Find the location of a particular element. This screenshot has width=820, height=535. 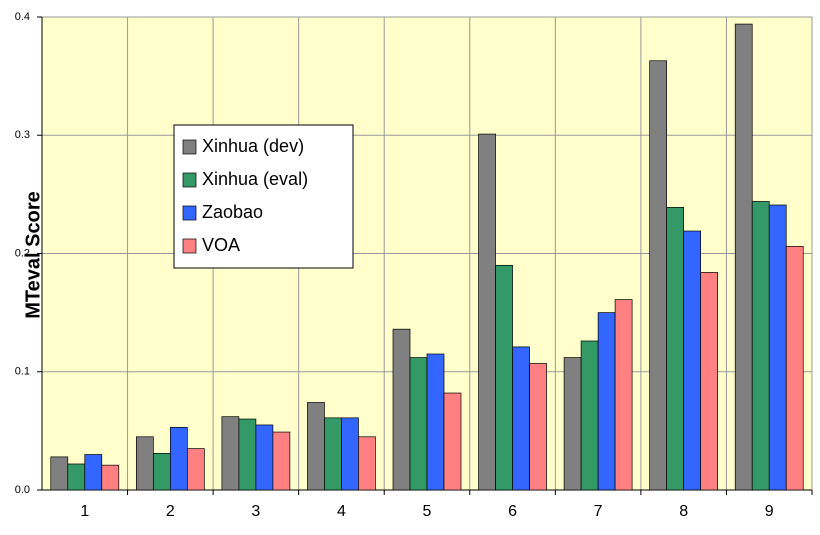

legend-box is located at coordinates (263, 196).